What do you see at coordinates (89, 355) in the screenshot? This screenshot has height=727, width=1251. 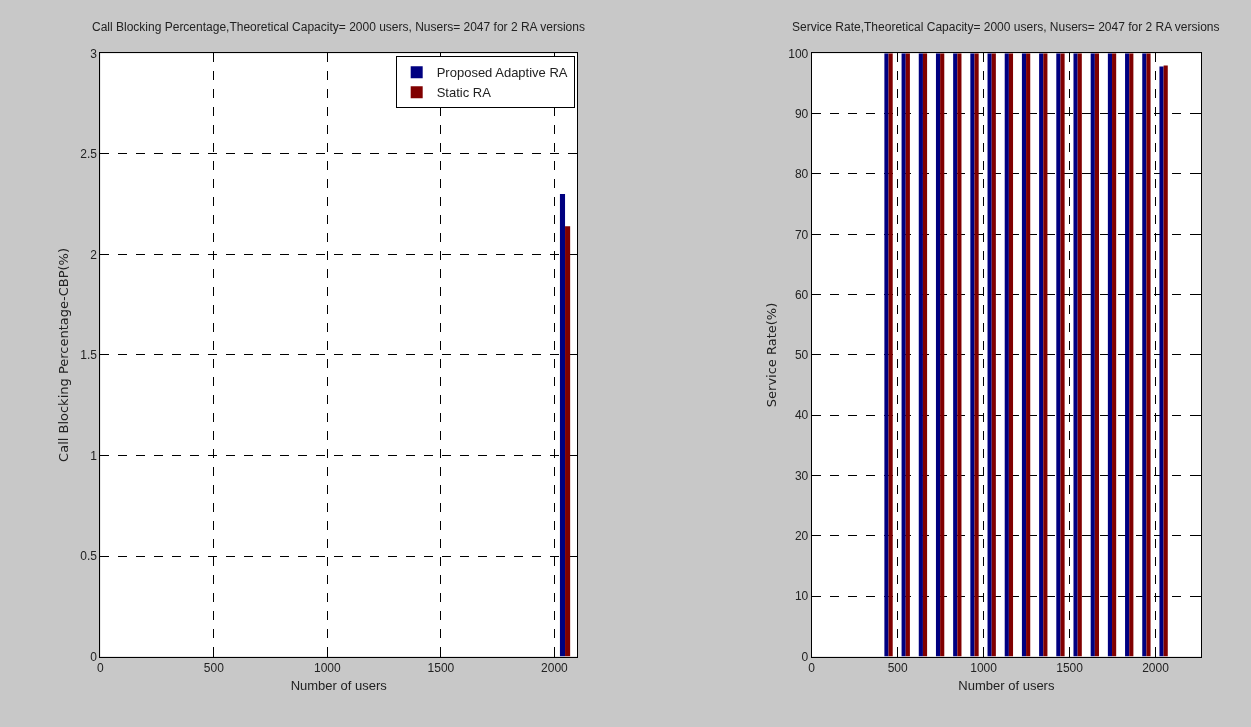 I see `y-tick-label: 1.5` at bounding box center [89, 355].